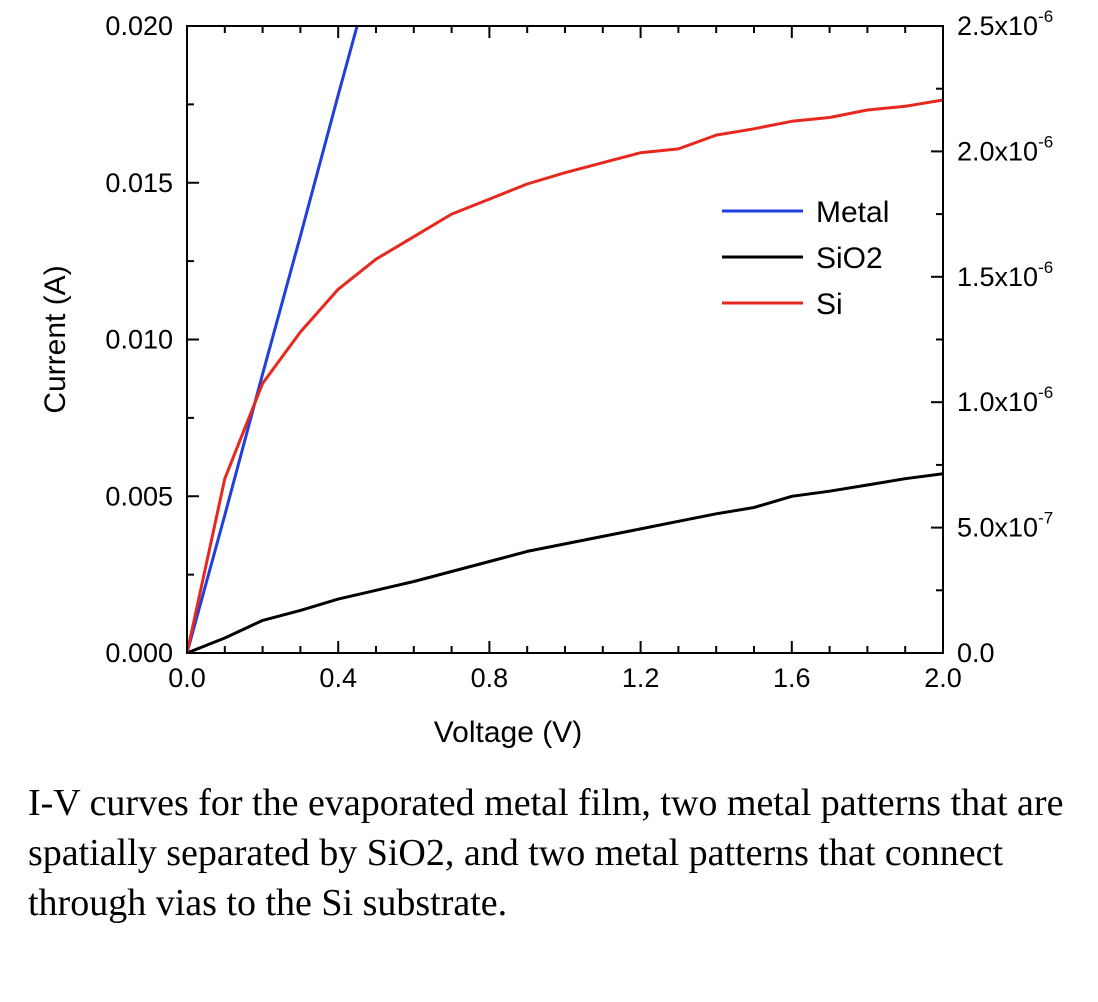 The height and width of the screenshot is (1002, 1098). Describe the element at coordinates (1005, 526) in the screenshot. I see `y-right-tick-label: 5.0x10⁻⁷` at that location.